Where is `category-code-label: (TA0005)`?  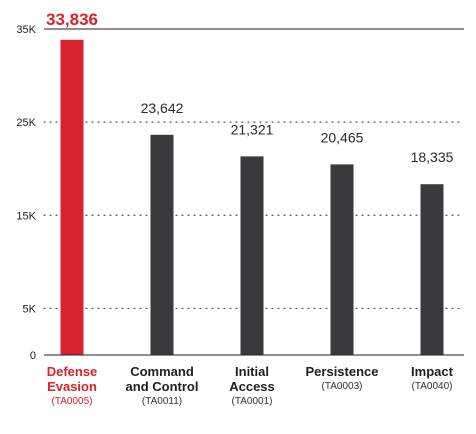
category-code-label: (TA0005) is located at coordinates (72, 401).